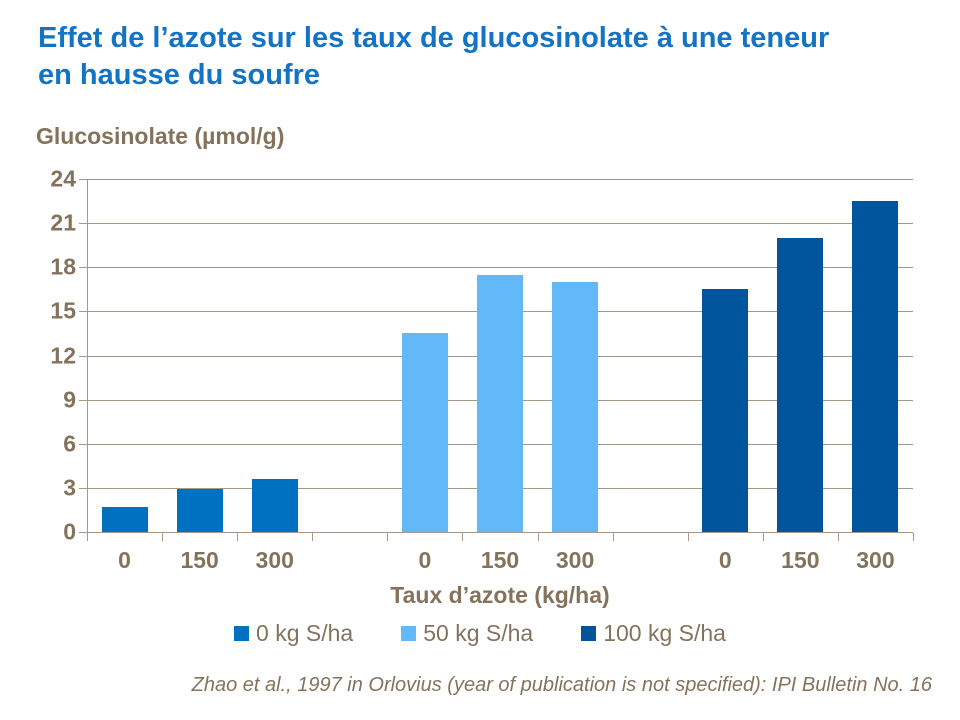 Image resolution: width=960 pixels, height=720 pixels. Describe the element at coordinates (124, 519) in the screenshot. I see `bar-0-kg-S/ha-N0` at that location.